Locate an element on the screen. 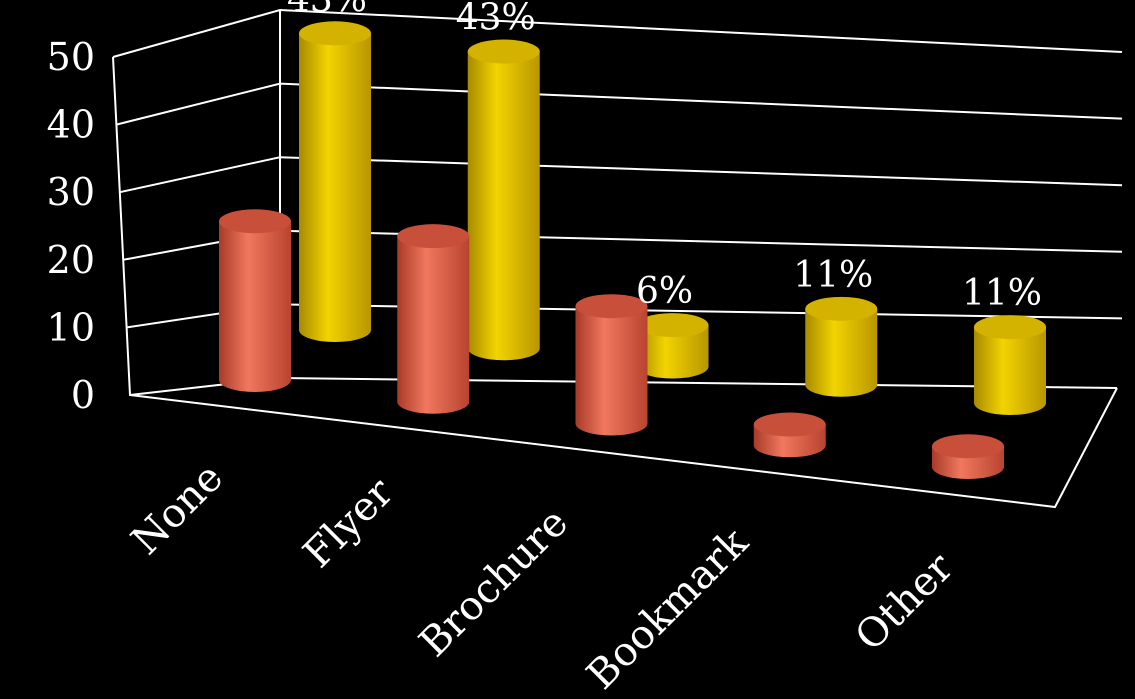  y-tick-label: 0 is located at coordinates (83, 395).